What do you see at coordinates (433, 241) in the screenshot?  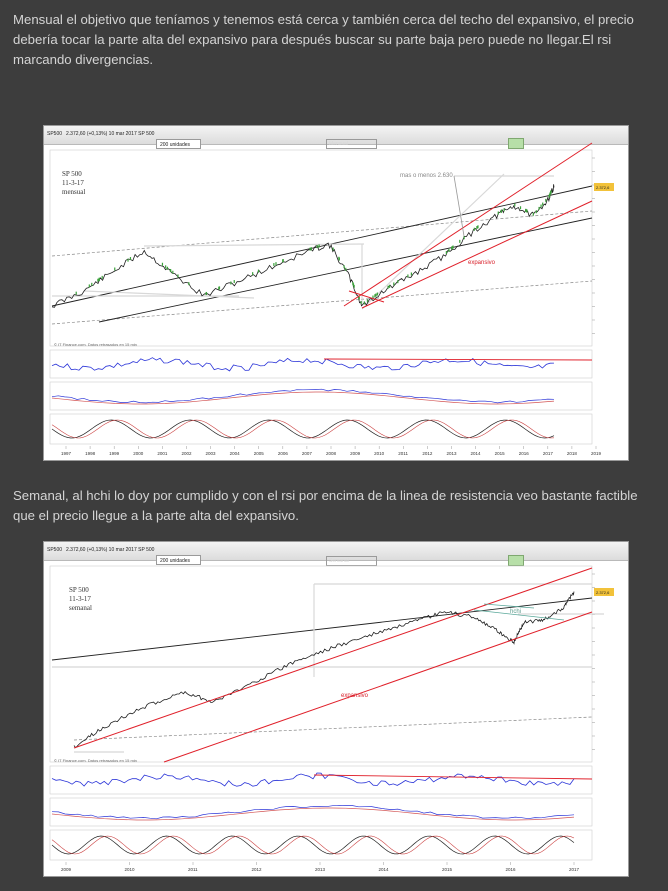 I see `reference-line` at bounding box center [433, 241].